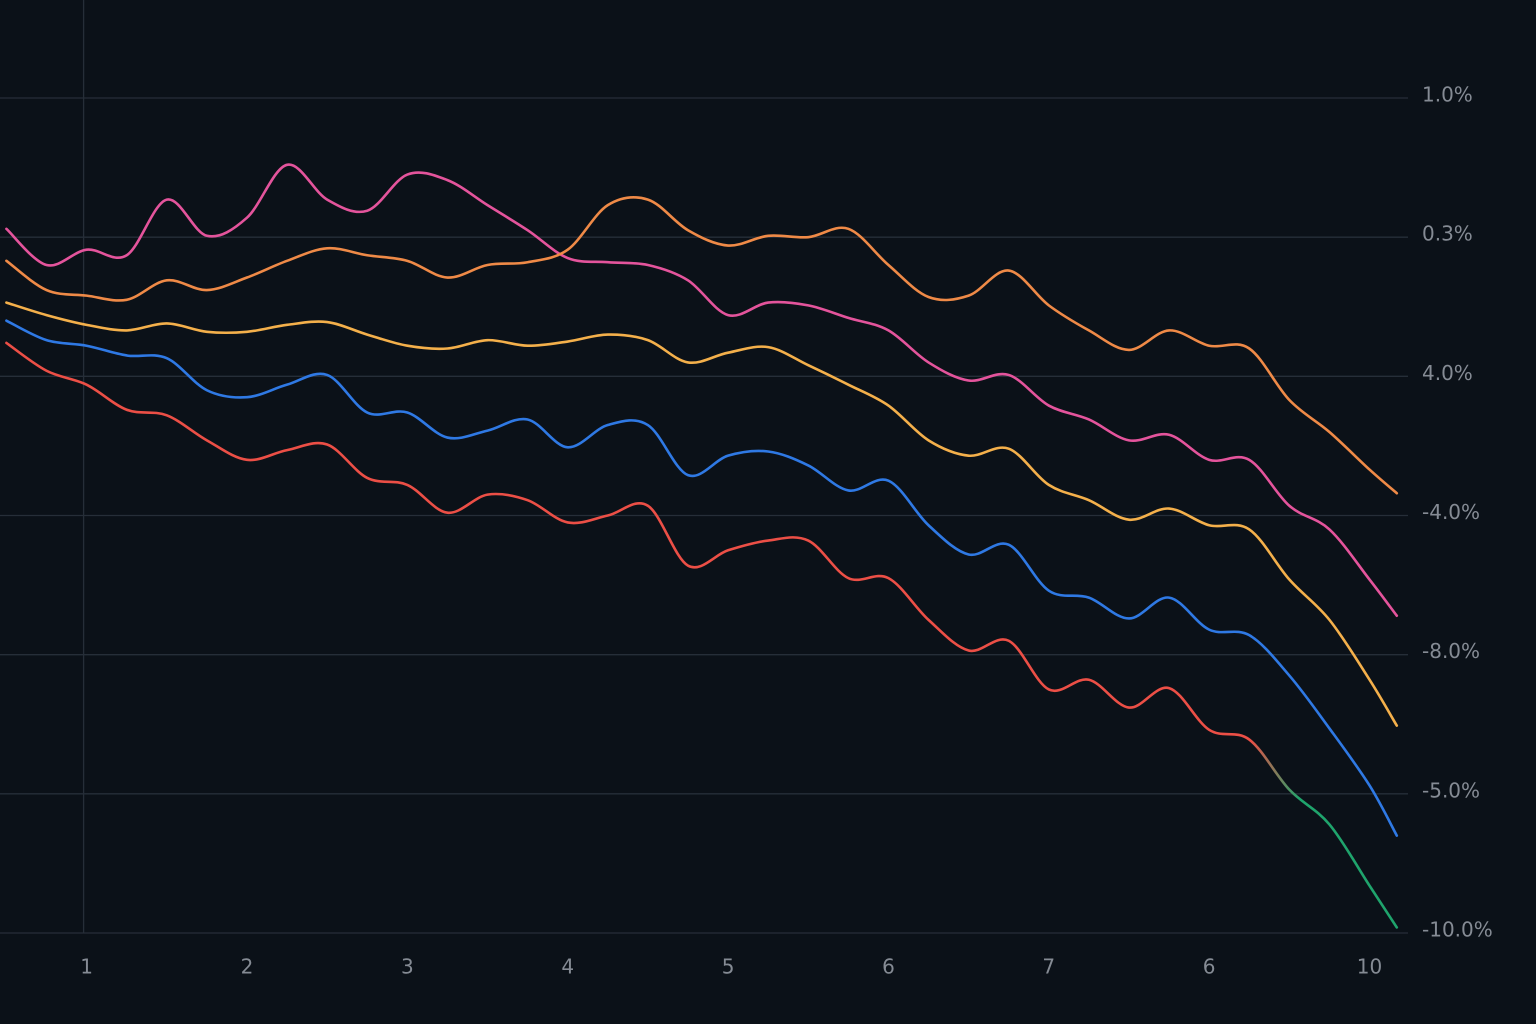 Image resolution: width=1536 pixels, height=1024 pixels. Describe the element at coordinates (1451, 790) in the screenshot. I see `y-tick-label: -5.0%` at that location.